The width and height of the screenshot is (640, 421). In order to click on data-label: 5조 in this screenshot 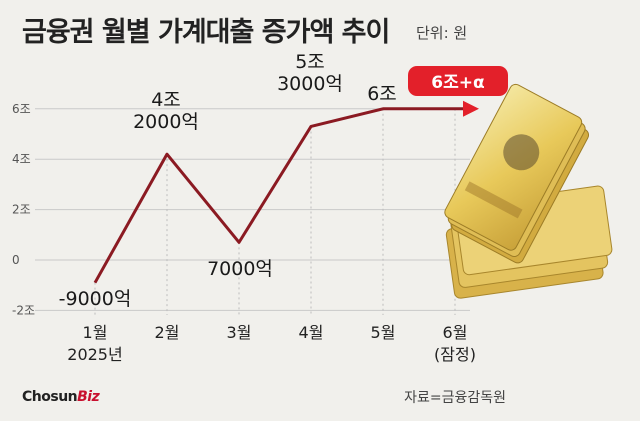, I will do `click(310, 62)`.